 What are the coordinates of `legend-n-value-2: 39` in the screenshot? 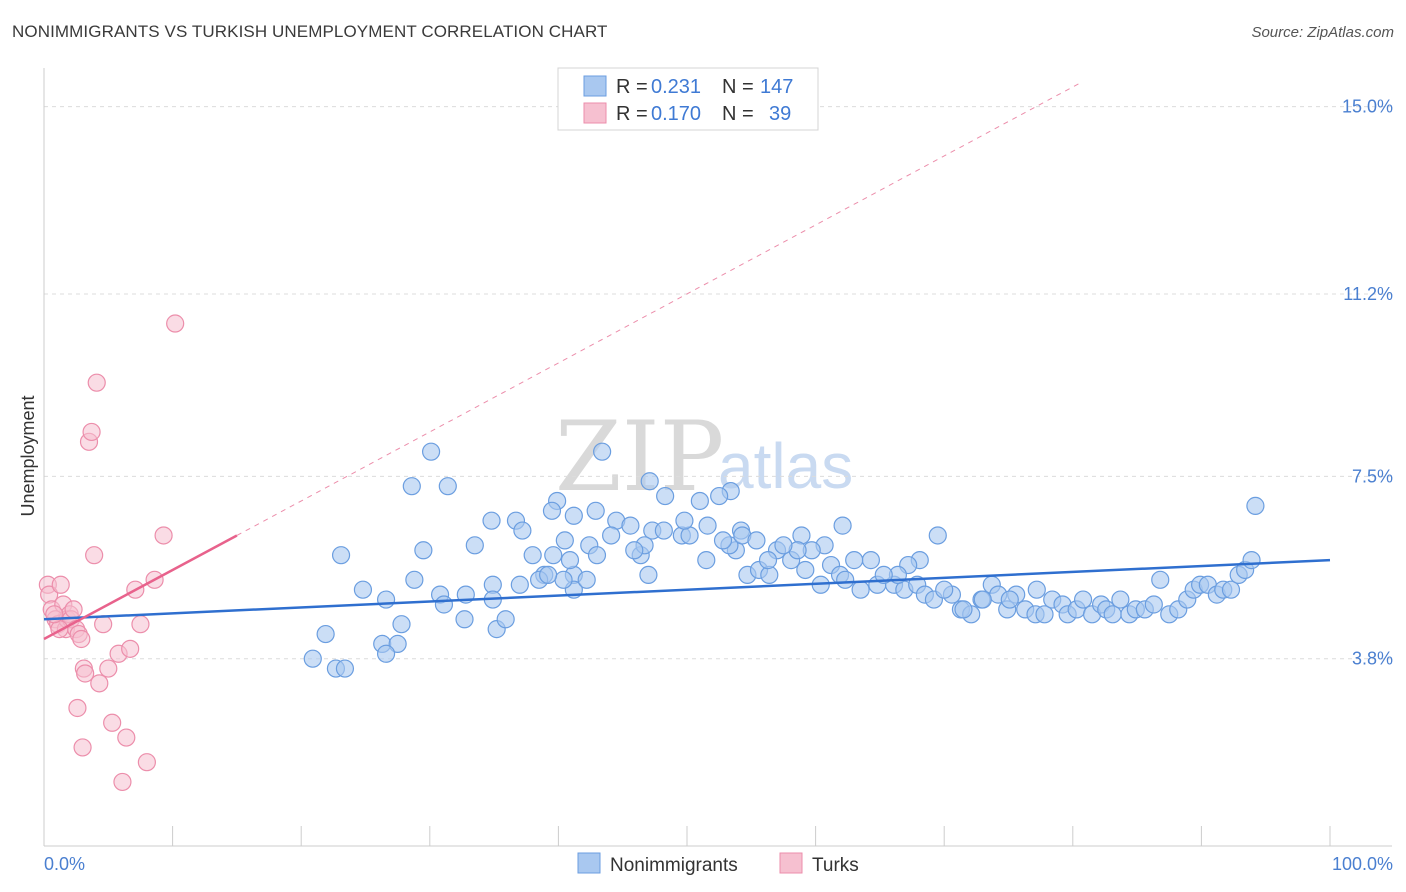 It's located at (780, 114).